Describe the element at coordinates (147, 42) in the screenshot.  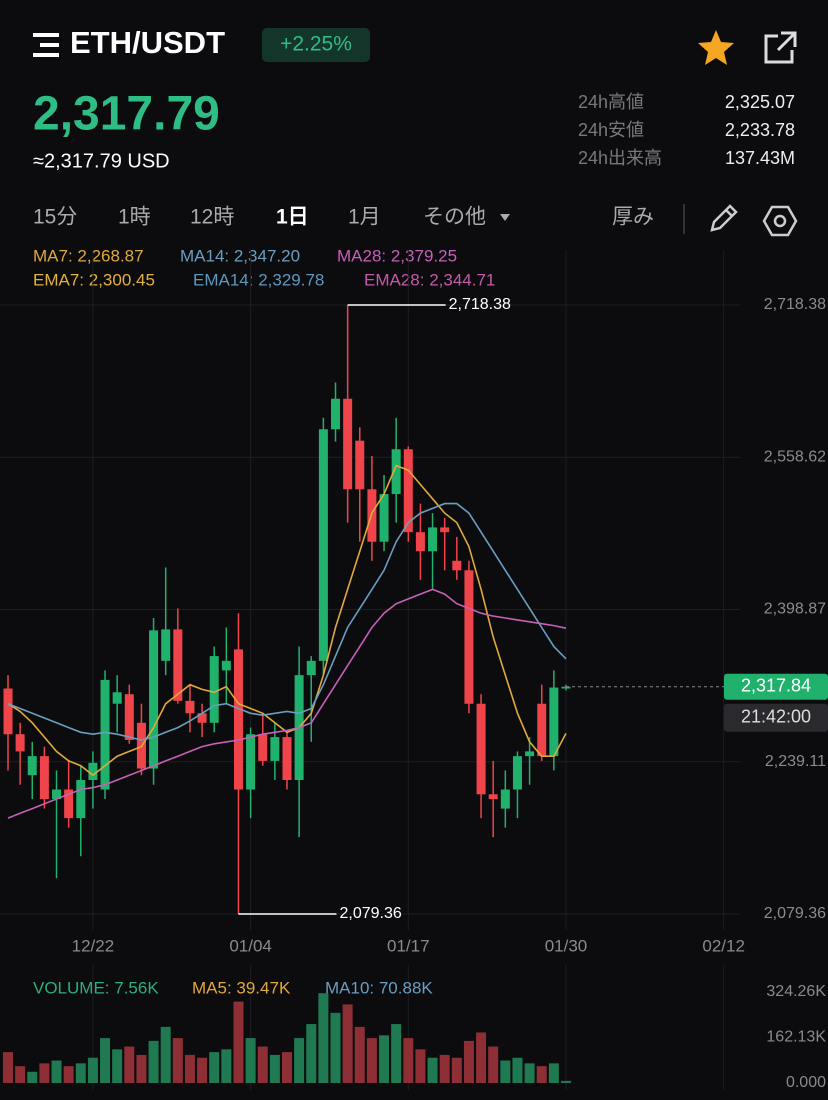
I see `pair: ETH/USDT` at that location.